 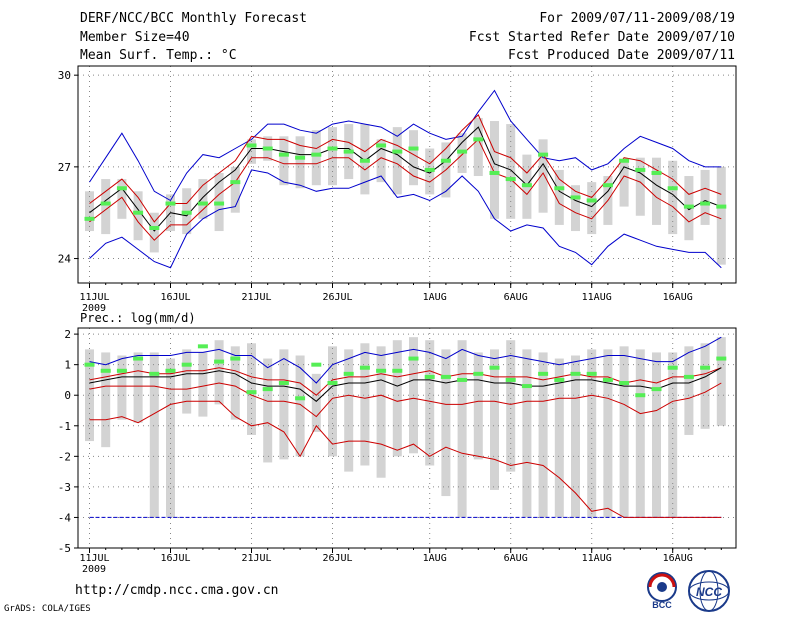 What do you see at coordinates (662, 605) in the screenshot?
I see `bcc-logo-text: BCC` at bounding box center [662, 605].